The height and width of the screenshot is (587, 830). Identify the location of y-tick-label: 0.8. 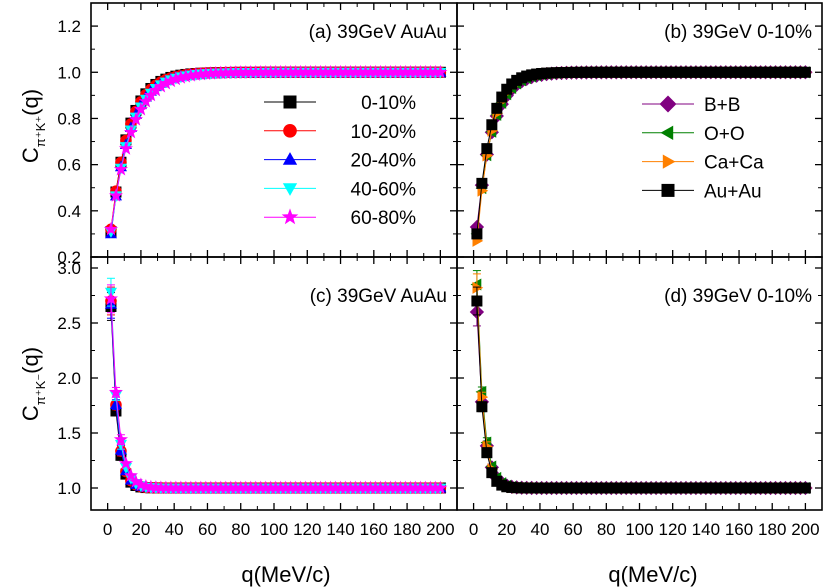
(69, 118).